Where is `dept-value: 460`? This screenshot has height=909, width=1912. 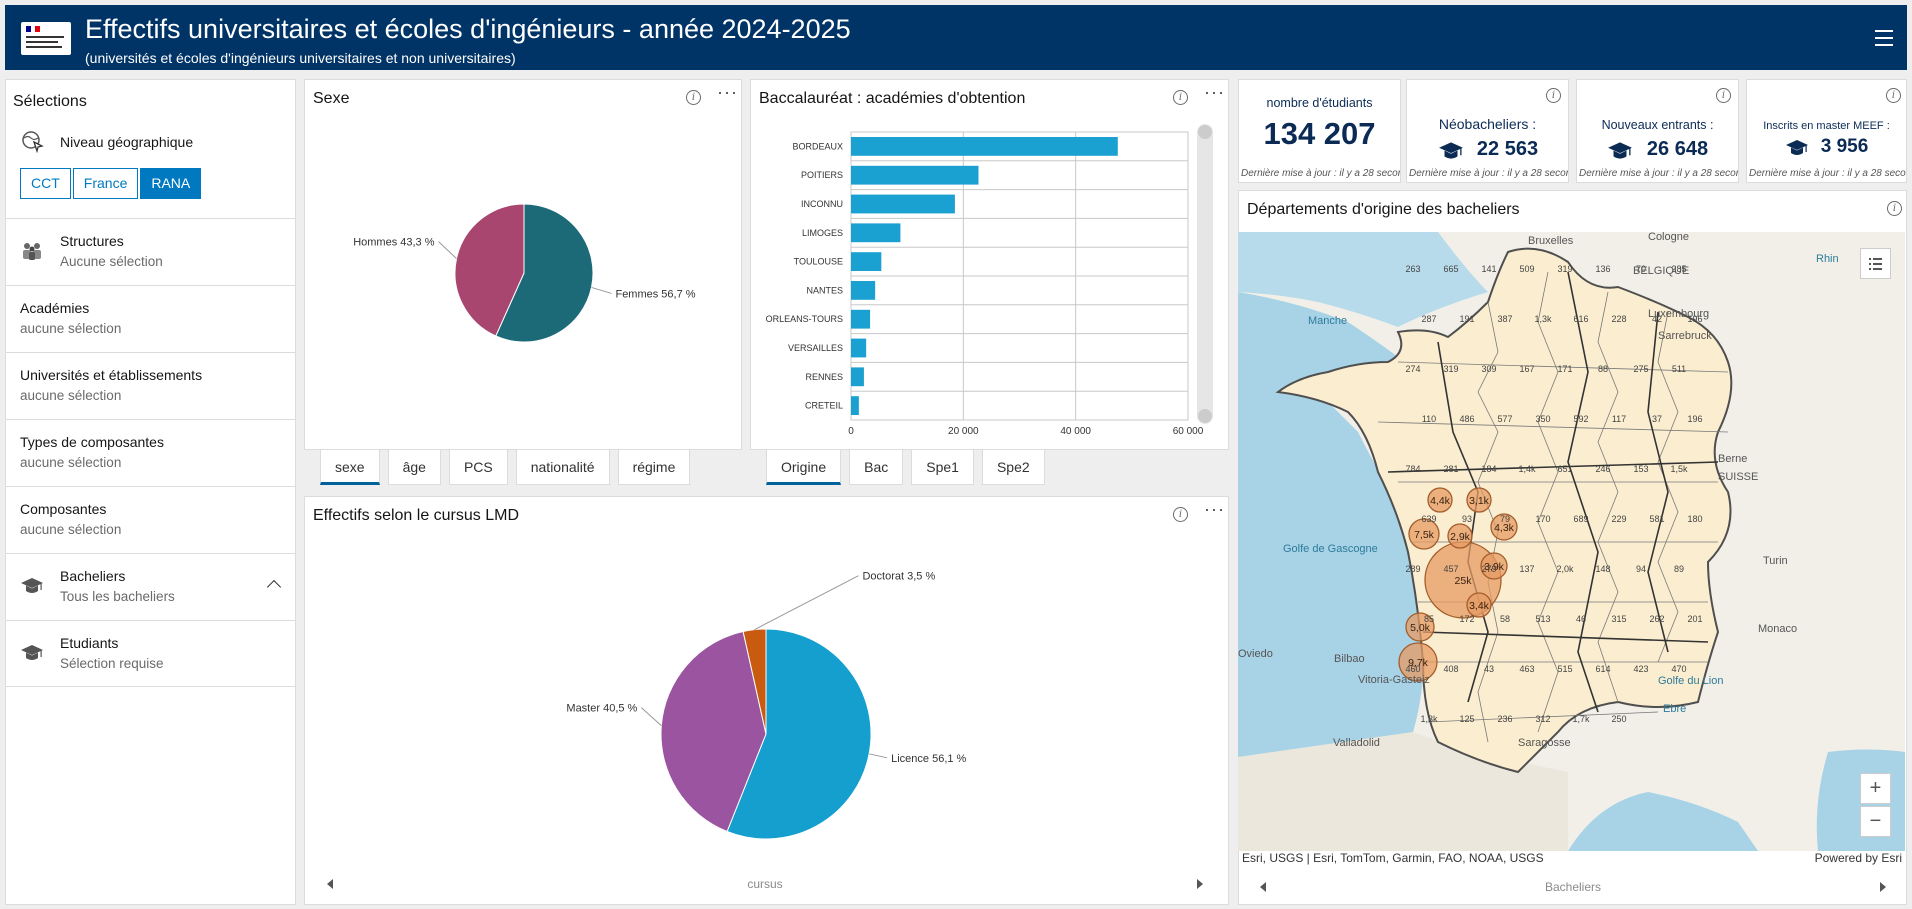 dept-value: 460 is located at coordinates (1412, 669).